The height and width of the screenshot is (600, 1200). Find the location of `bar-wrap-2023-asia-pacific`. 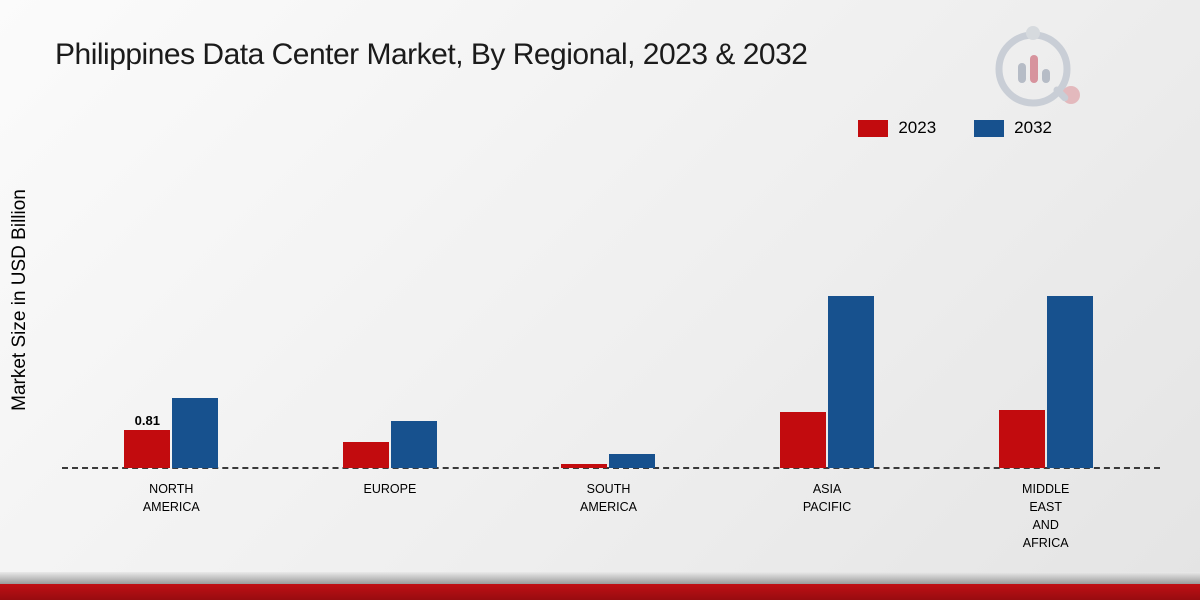

bar-wrap-2023-asia-pacific is located at coordinates (803, 440).